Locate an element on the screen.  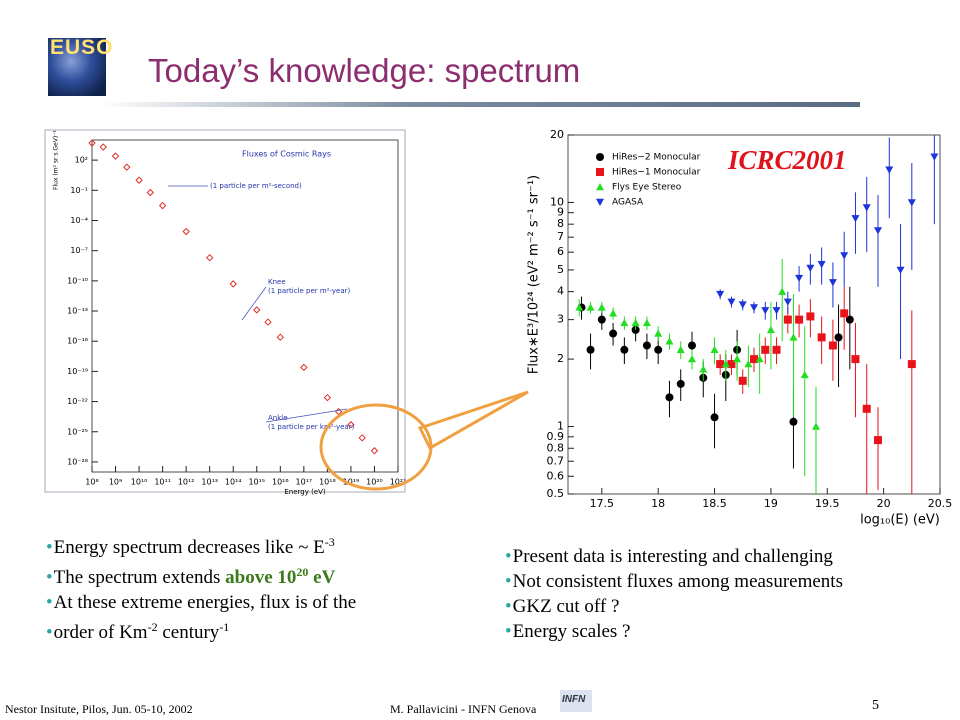
x-tick-label: 10²⁰ is located at coordinates (374, 482).